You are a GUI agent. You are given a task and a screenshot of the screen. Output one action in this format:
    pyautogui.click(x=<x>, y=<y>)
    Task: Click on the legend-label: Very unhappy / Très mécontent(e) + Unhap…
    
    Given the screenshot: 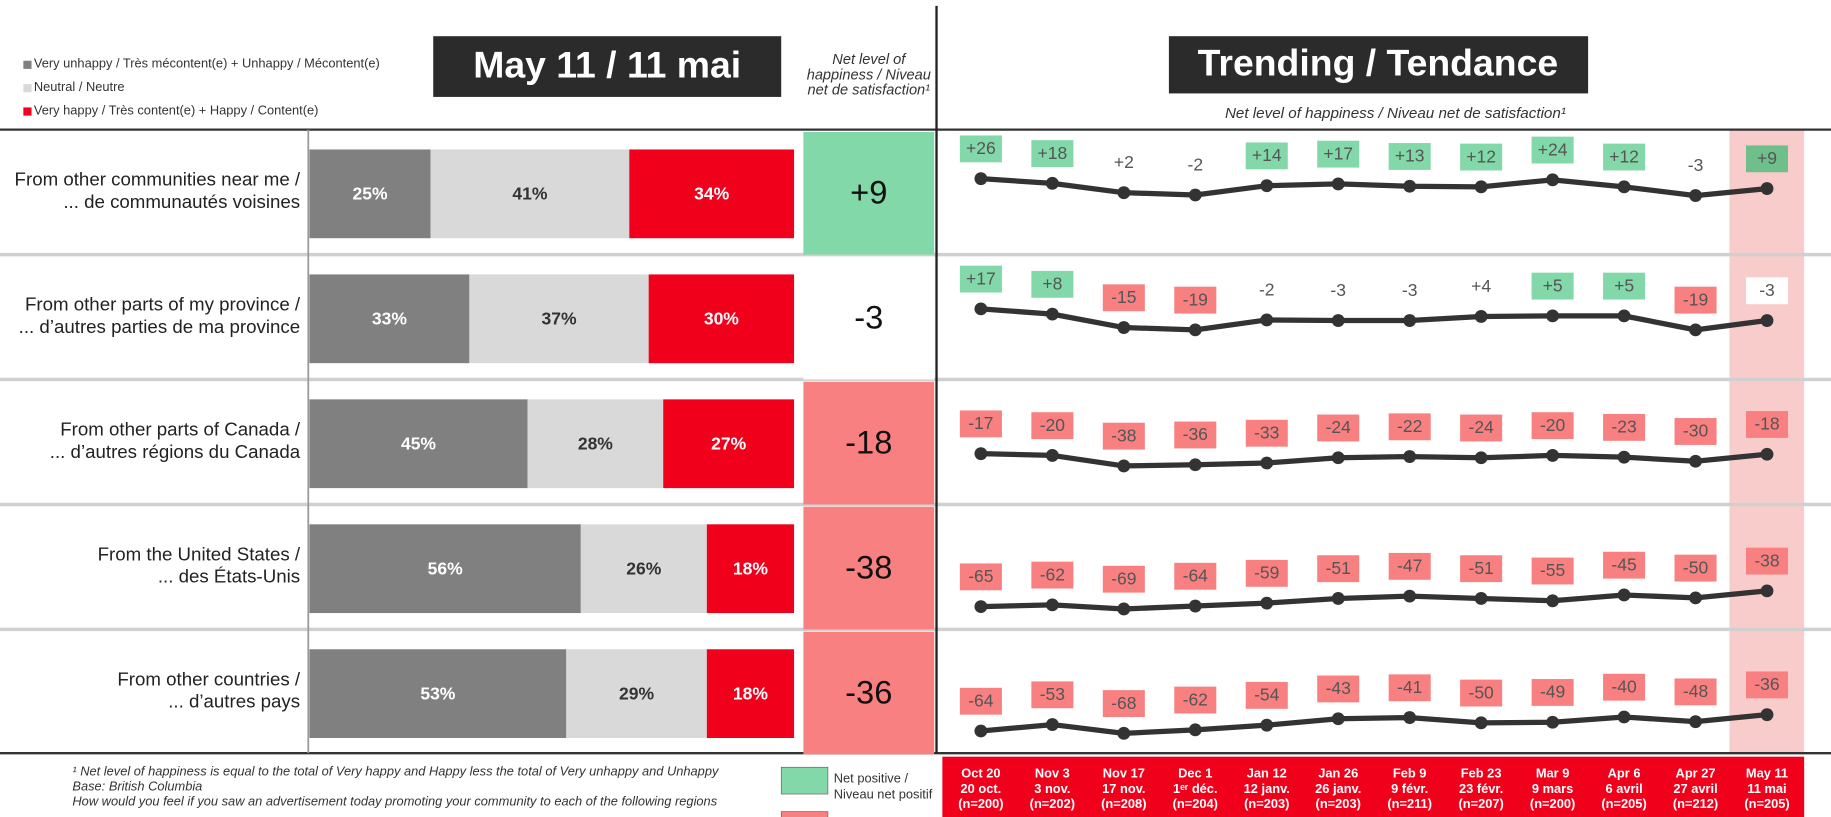 What is the action you would take?
    pyautogui.click(x=206, y=64)
    